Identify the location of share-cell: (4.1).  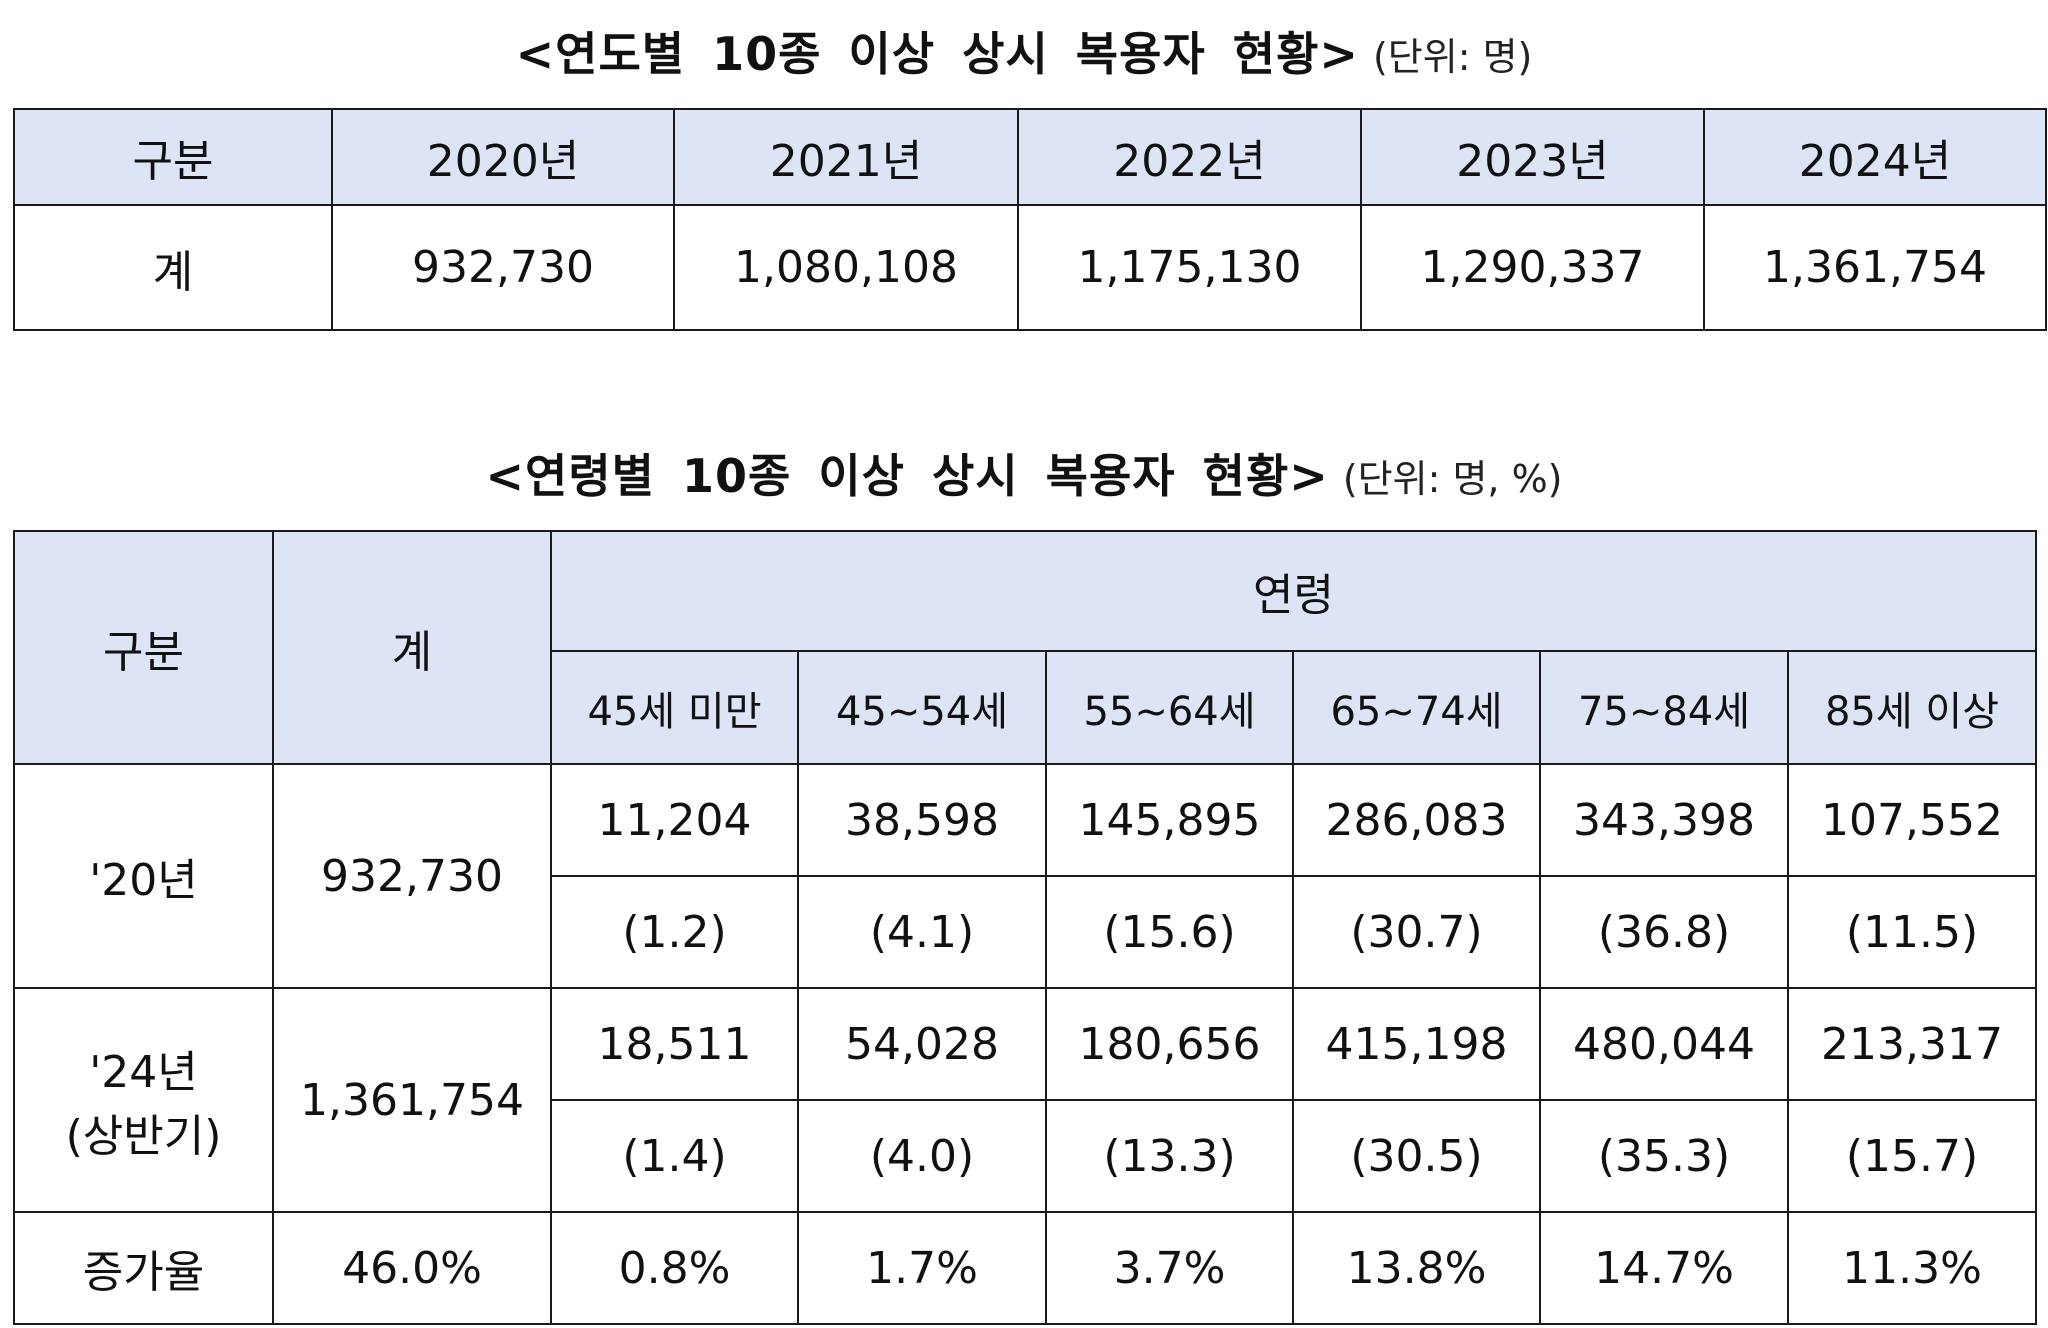
(922, 932).